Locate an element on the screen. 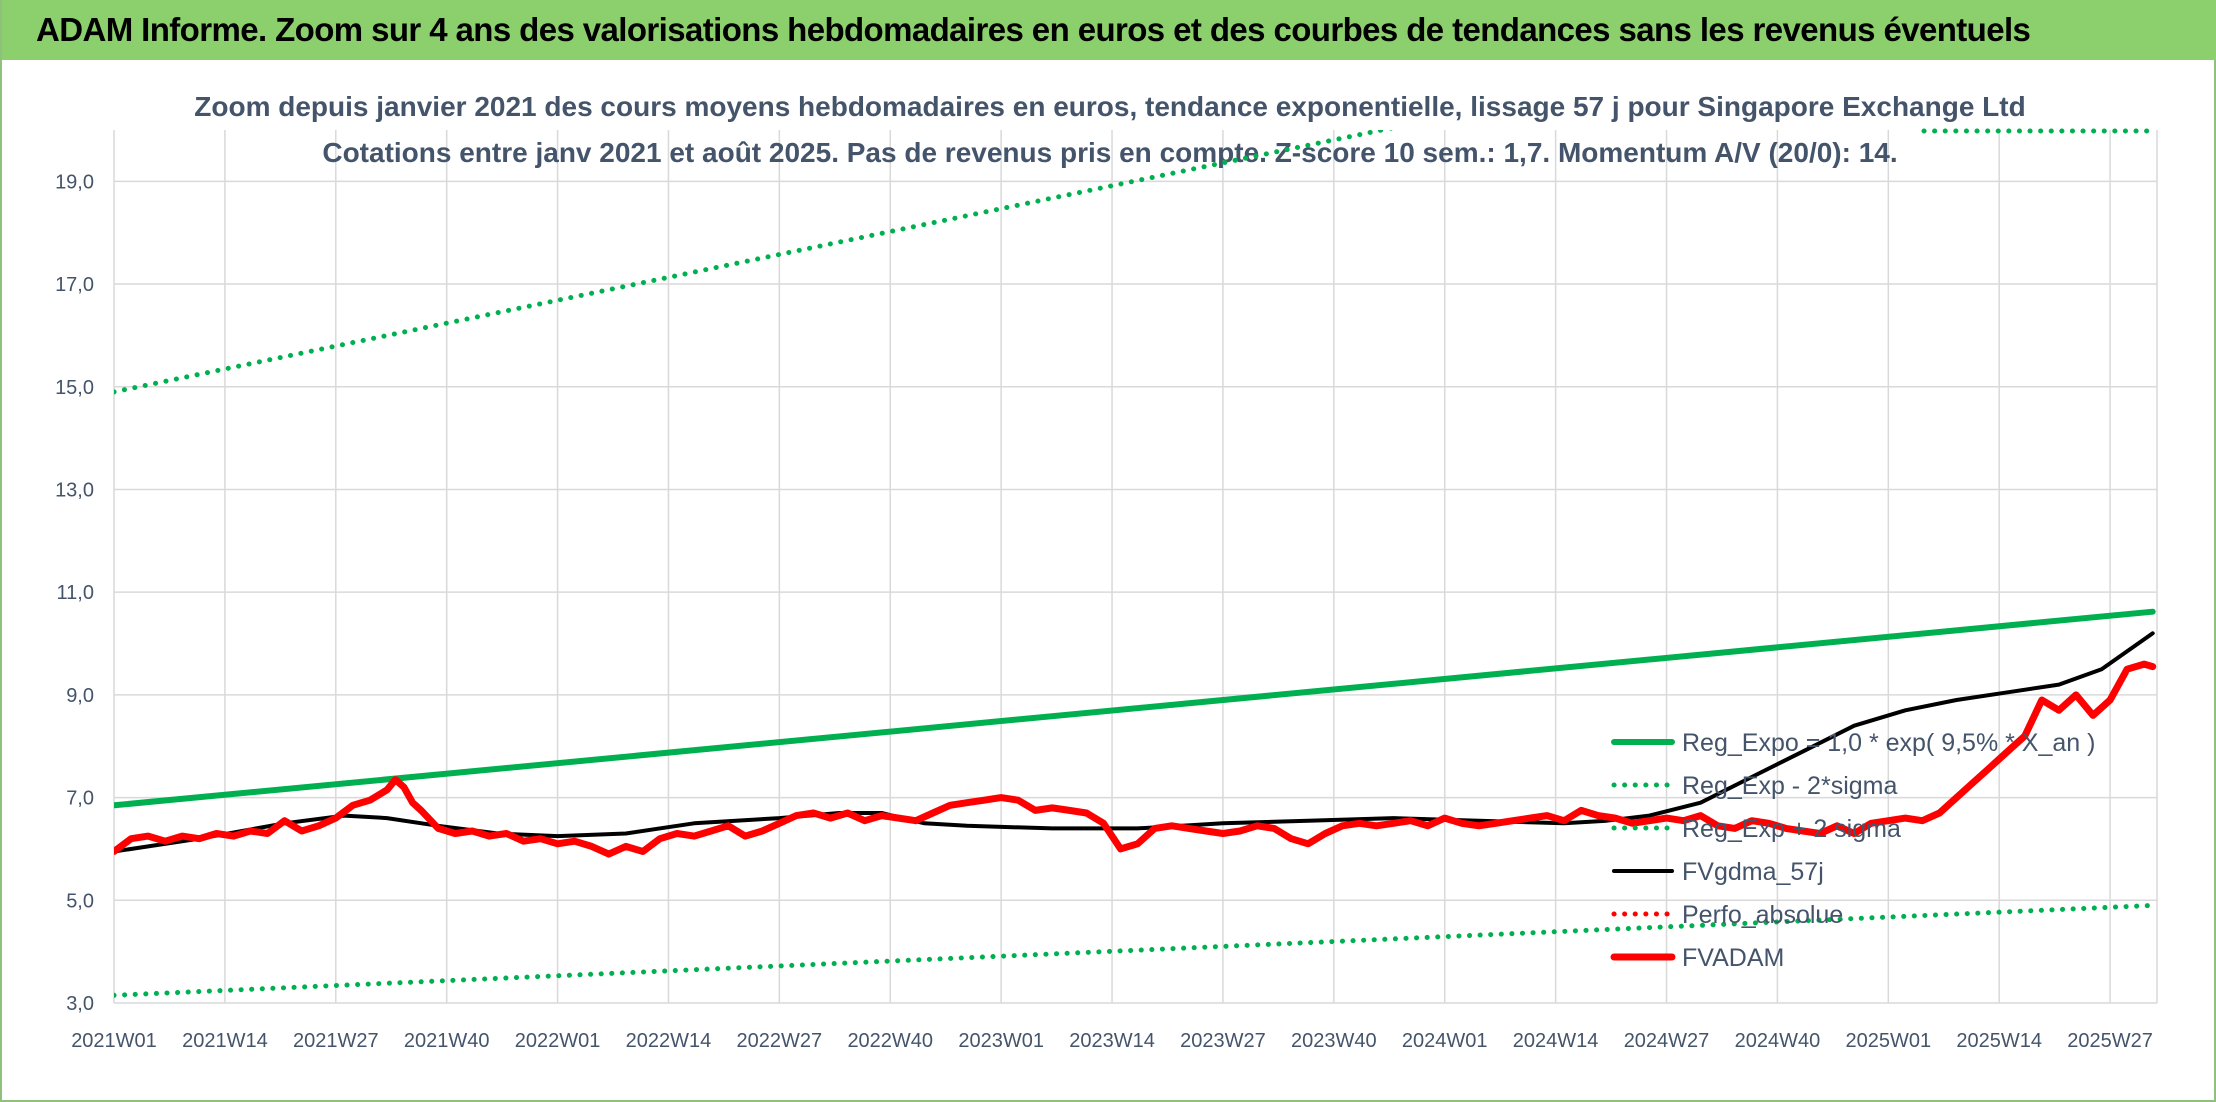  legend-label: Reg_Exp - 2*sigma is located at coordinates (1789, 786).